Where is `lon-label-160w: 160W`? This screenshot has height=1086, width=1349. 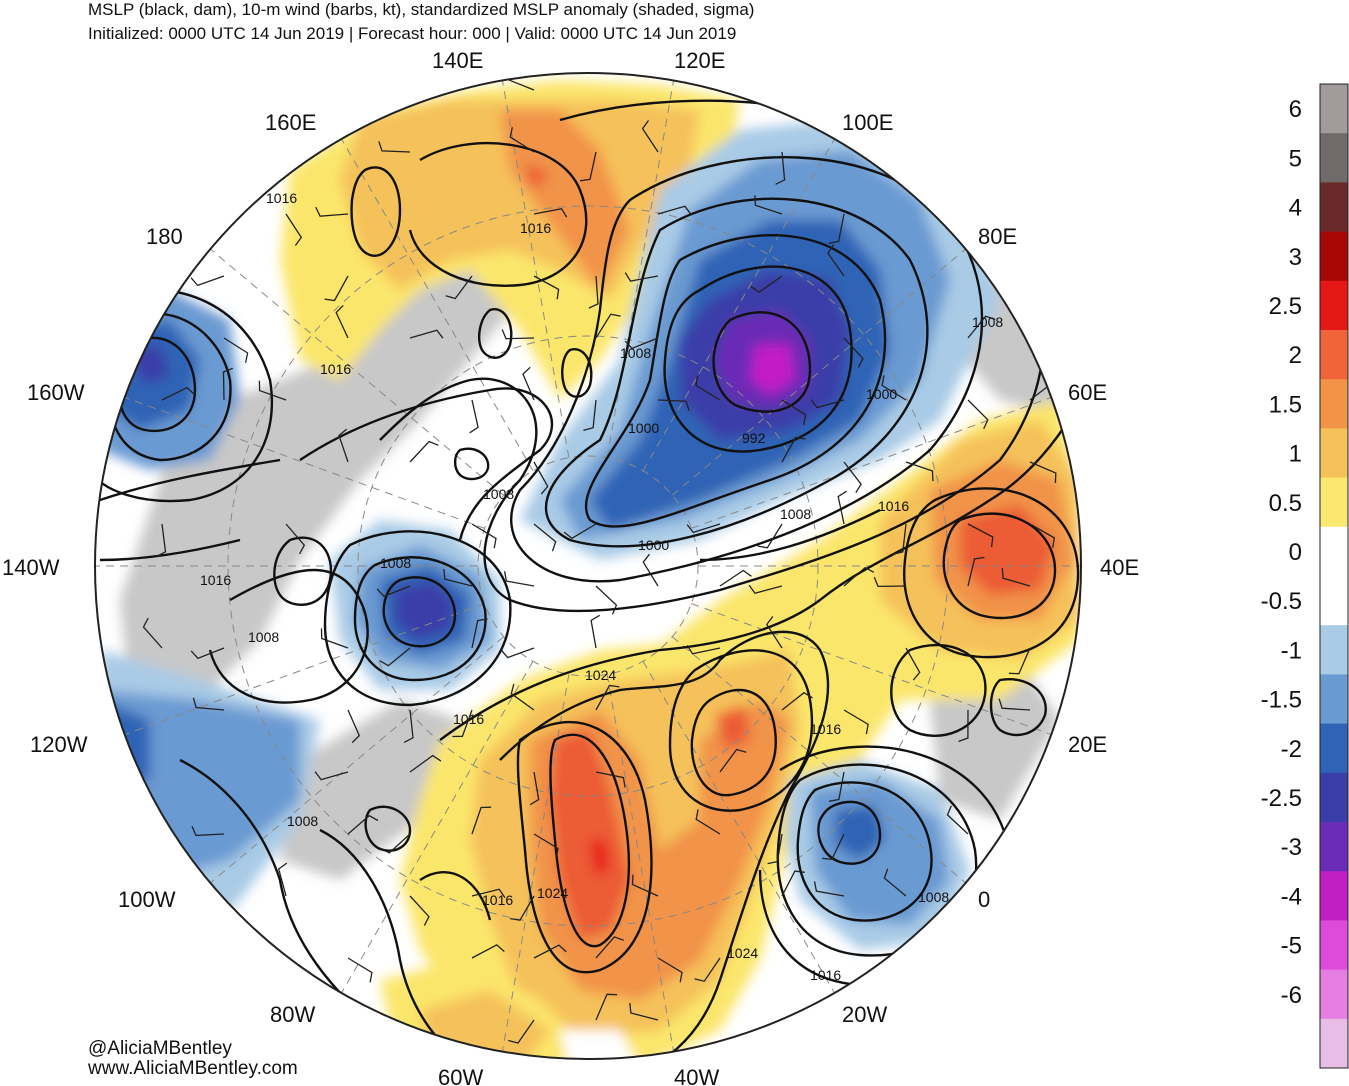
lon-label-160w: 160W is located at coordinates (56, 392).